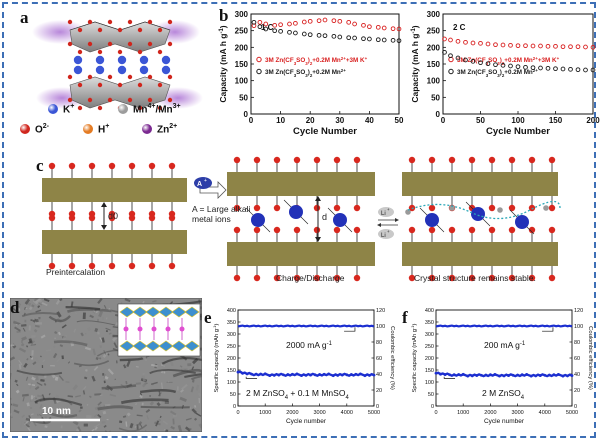 The image size is (600, 442). I want to click on x-tick-label: 50, so click(480, 120).